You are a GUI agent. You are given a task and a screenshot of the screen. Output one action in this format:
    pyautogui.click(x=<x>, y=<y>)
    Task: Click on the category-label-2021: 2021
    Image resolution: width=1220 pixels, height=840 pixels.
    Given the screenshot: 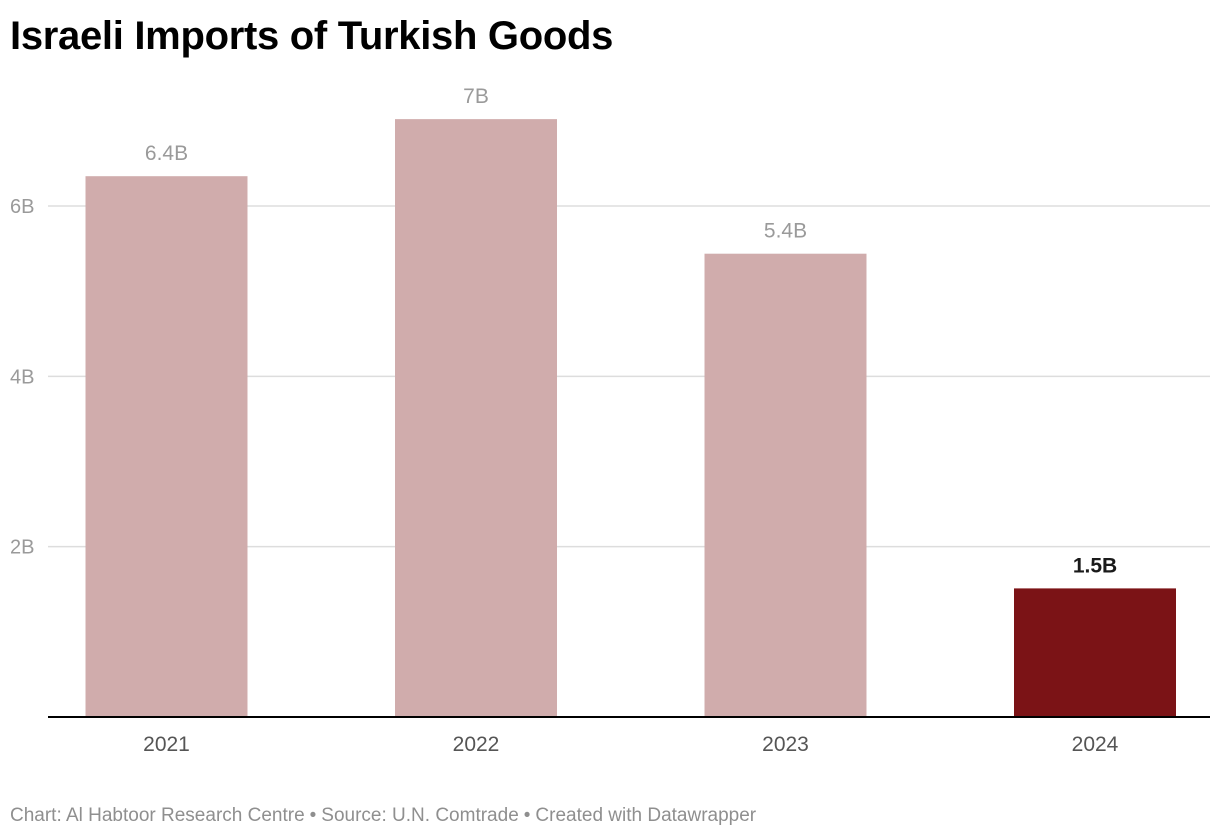 What is the action you would take?
    pyautogui.click(x=166, y=744)
    